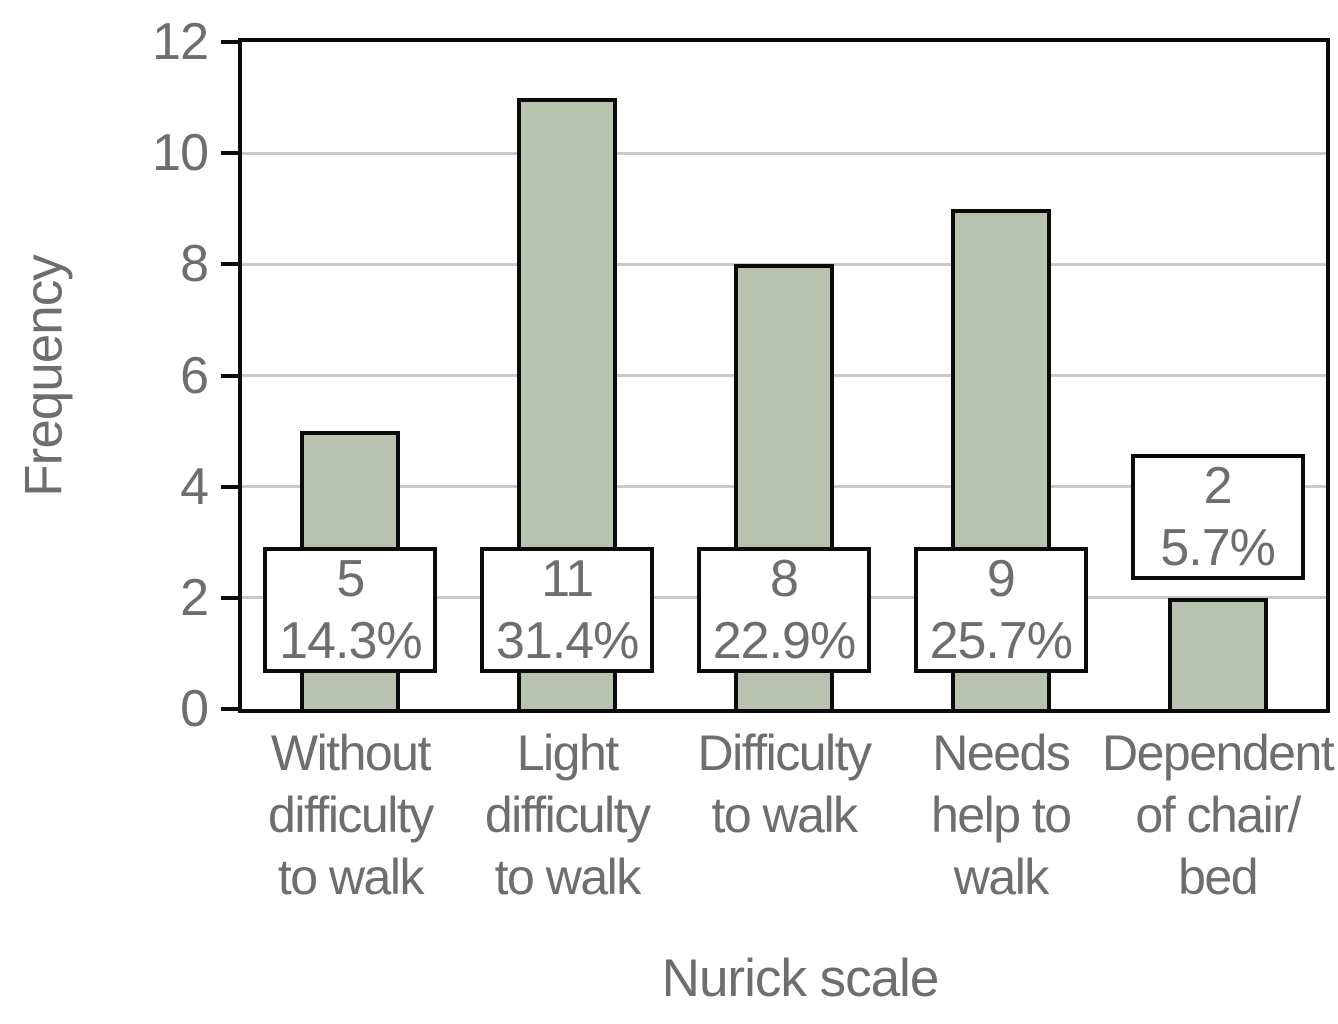 The height and width of the screenshot is (1024, 1338). I want to click on bar-percent-label: 31.4%, so click(567, 641).